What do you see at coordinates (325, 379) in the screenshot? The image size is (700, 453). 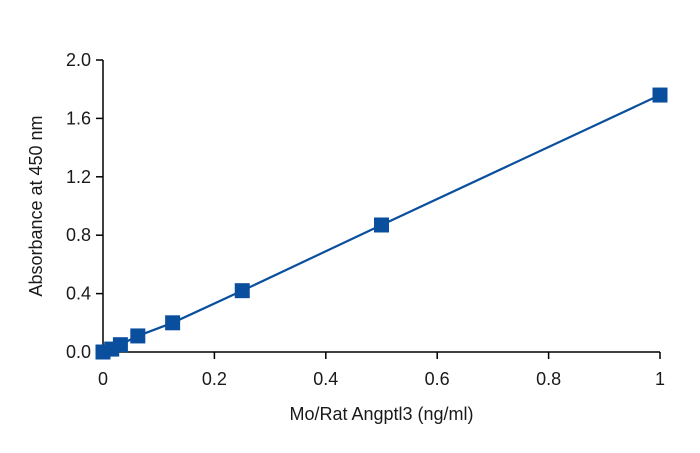 I see `x-tick-label: 0.4` at bounding box center [325, 379].